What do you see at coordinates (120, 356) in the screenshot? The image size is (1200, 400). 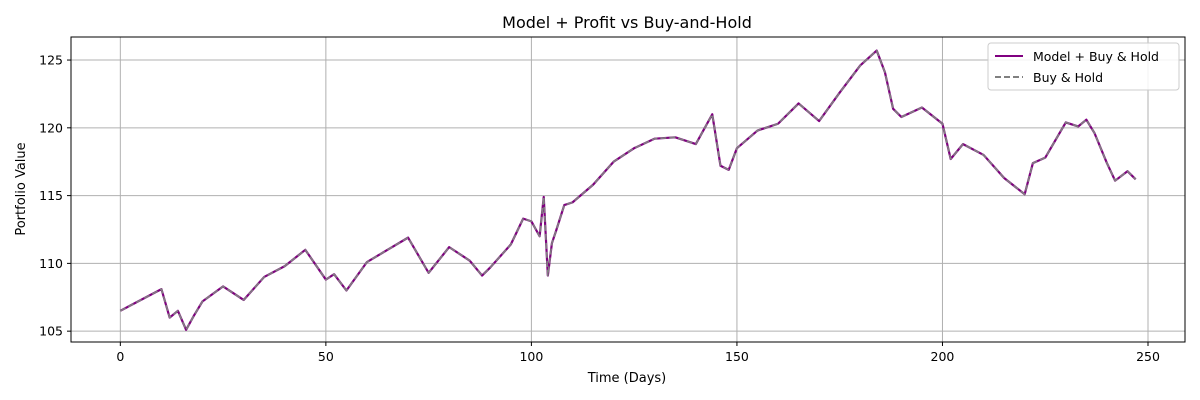 I see `x-tick-label: 0` at bounding box center [120, 356].